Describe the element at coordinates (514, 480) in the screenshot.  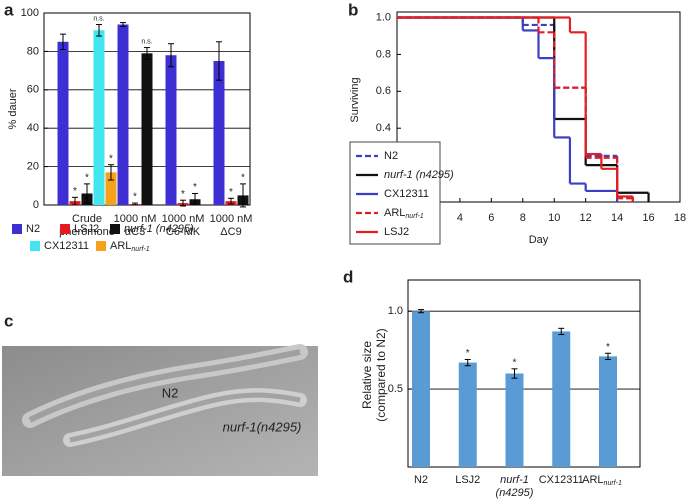
I see `x-tick-label: nurf-1` at that location.